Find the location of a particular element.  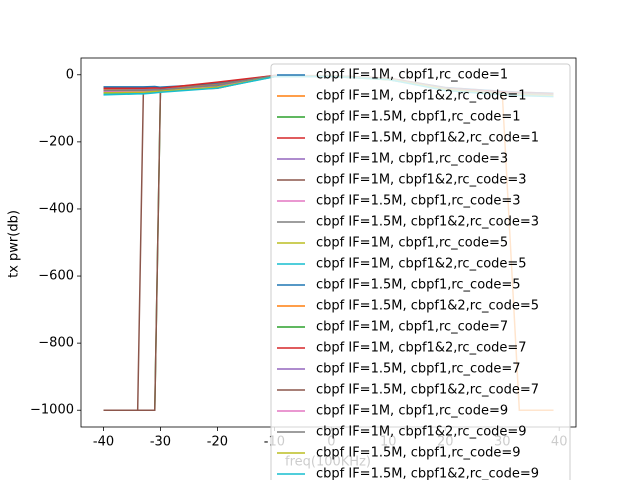

y-tick-label: −800 is located at coordinates (56, 343).